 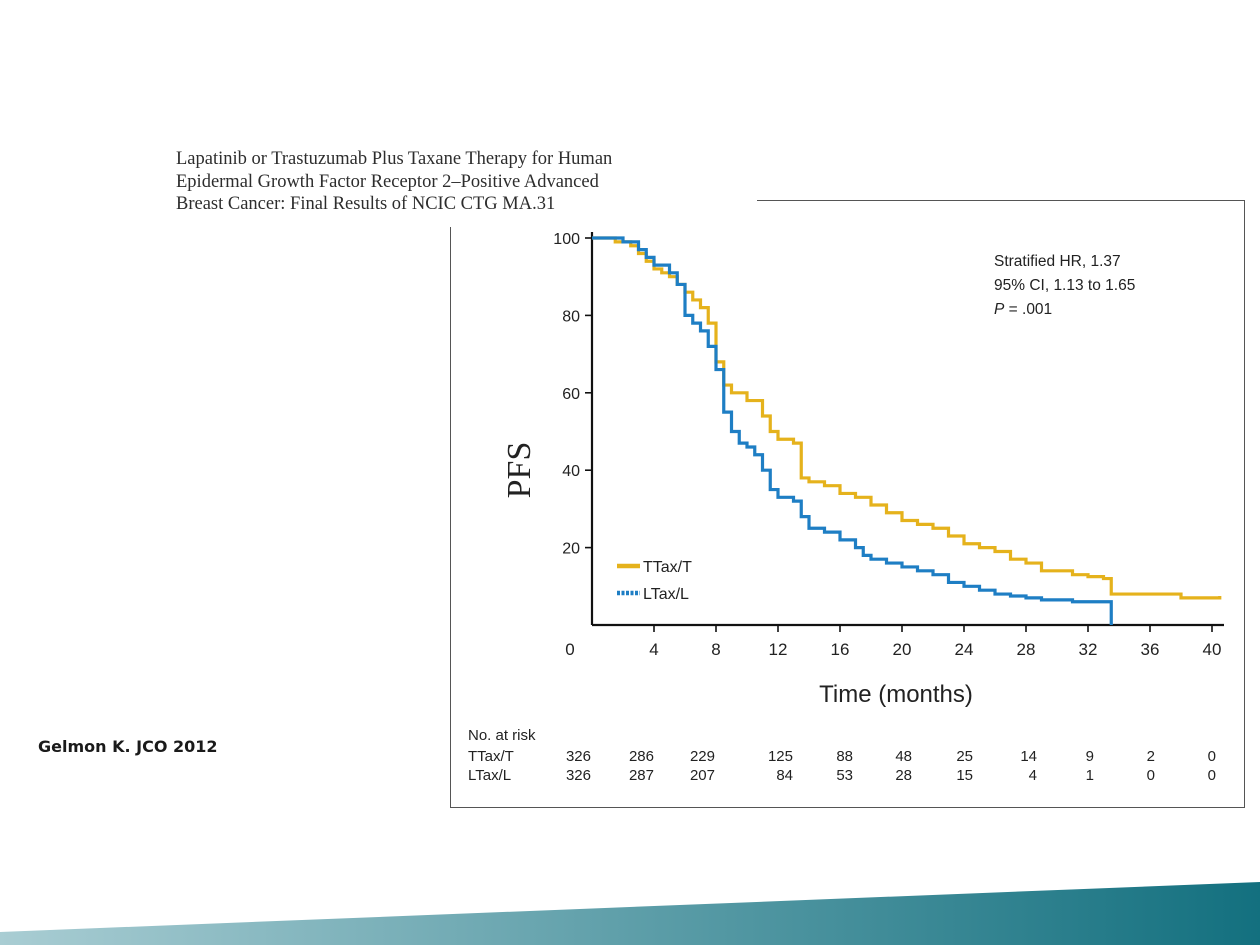 What do you see at coordinates (964, 775) in the screenshot?
I see `risk-cell: 15` at bounding box center [964, 775].